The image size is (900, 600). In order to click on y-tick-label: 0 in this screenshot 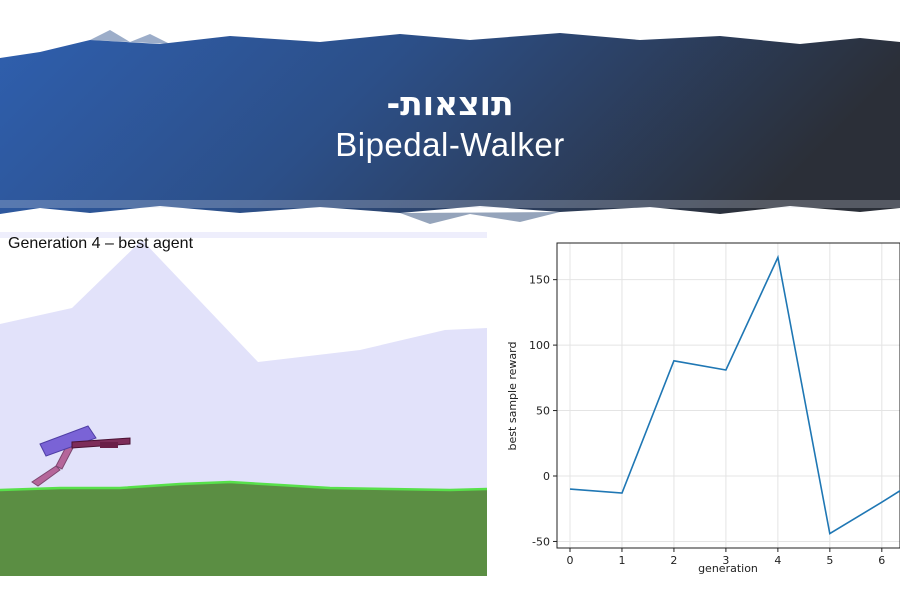, I will do `click(546, 476)`.